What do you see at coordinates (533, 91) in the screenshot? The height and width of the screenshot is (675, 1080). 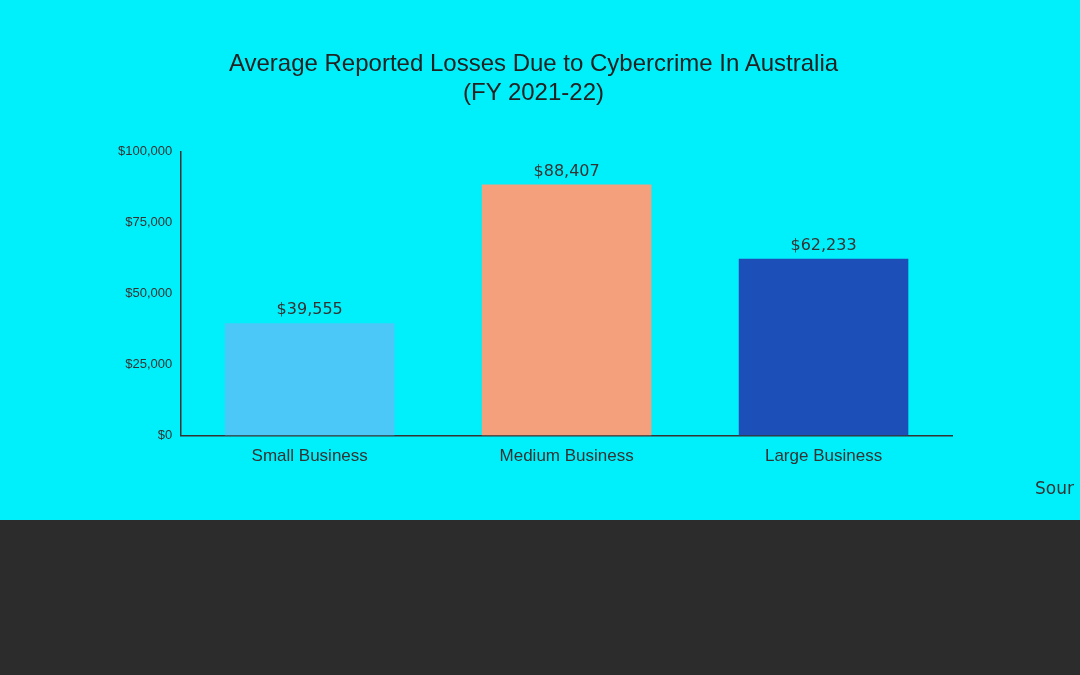 I see `text: (FY 2021-22)` at bounding box center [533, 91].